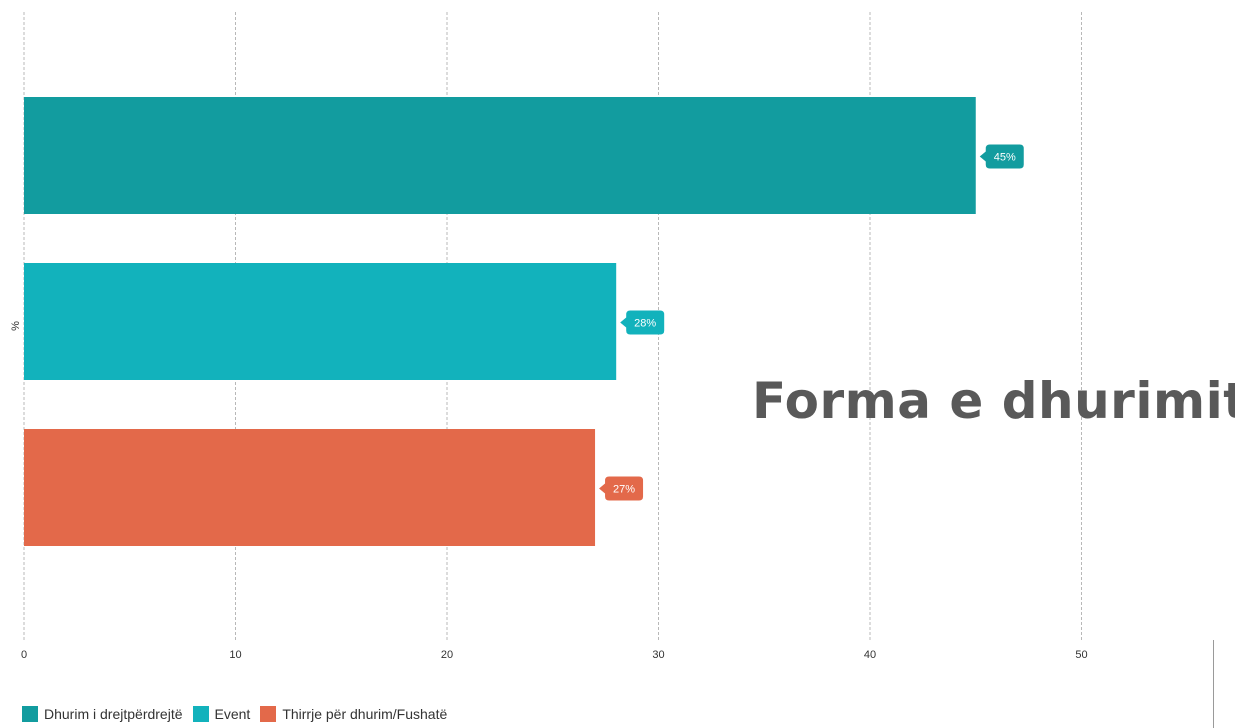 The height and width of the screenshot is (728, 1235). What do you see at coordinates (658, 655) in the screenshot?
I see `x-tick-label-30: 30` at bounding box center [658, 655].